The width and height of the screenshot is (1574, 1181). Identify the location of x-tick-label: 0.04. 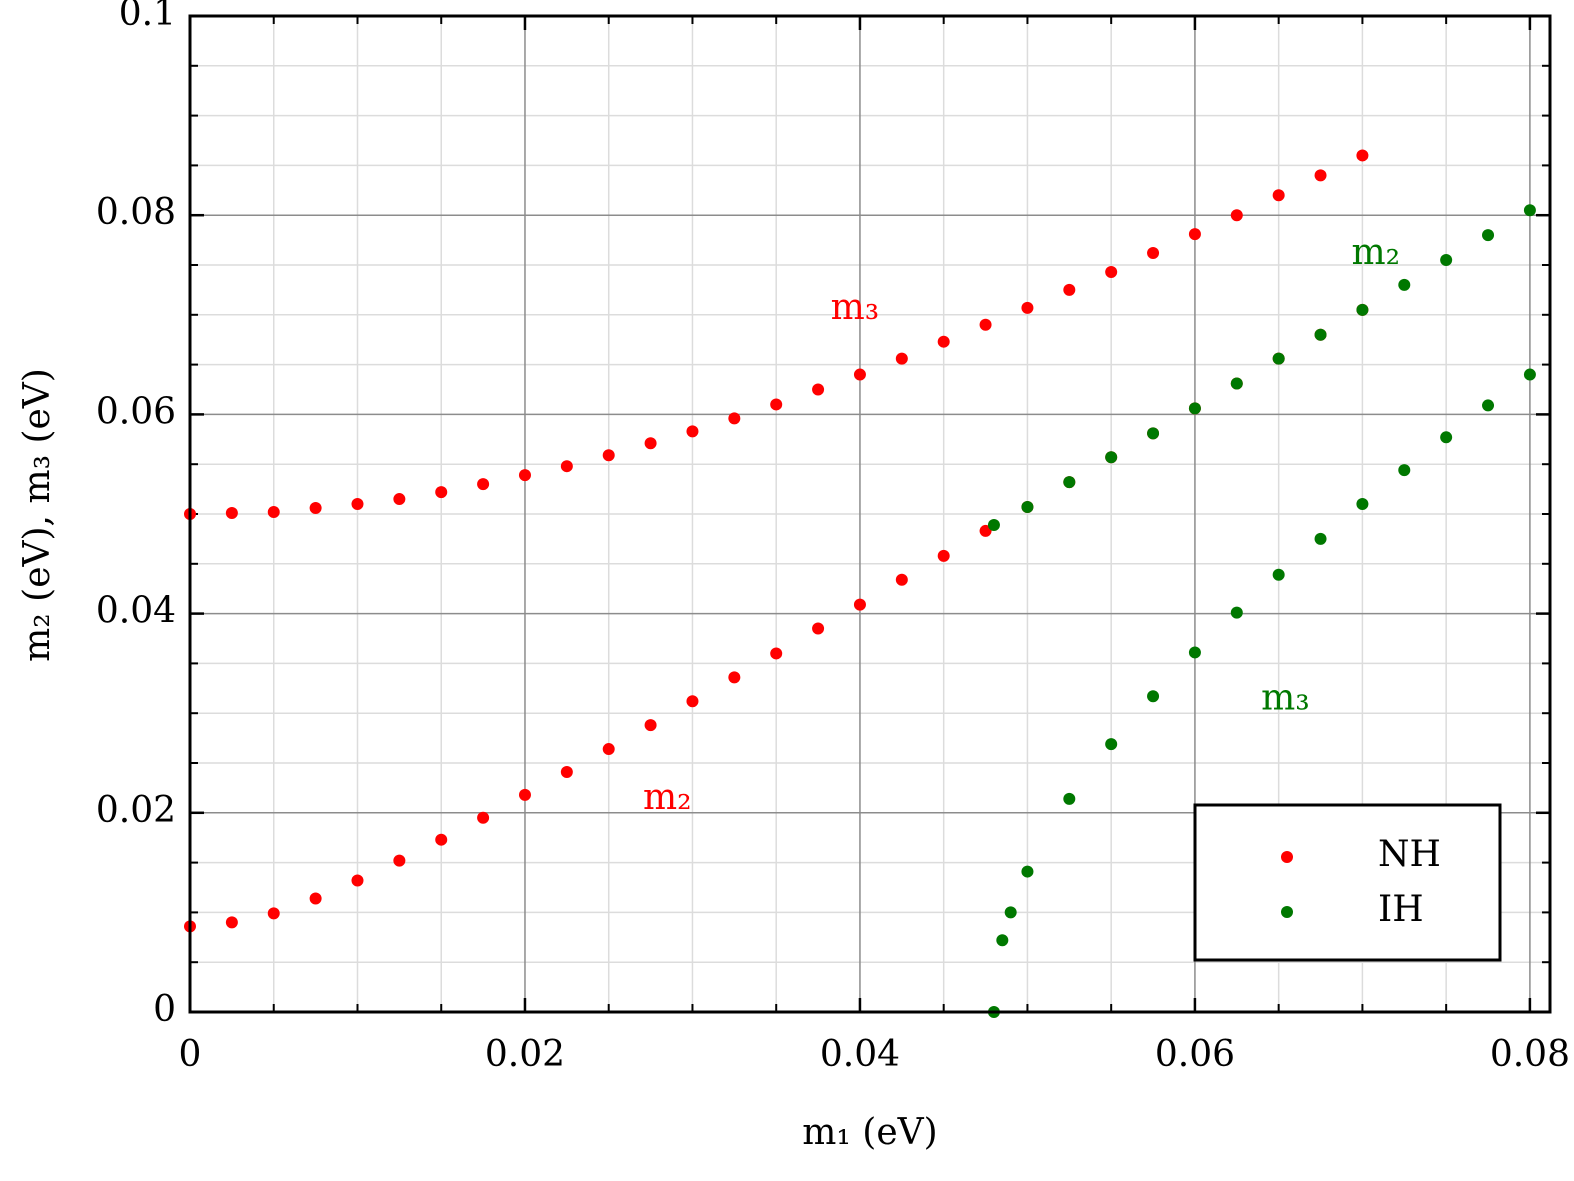
(860, 1054).